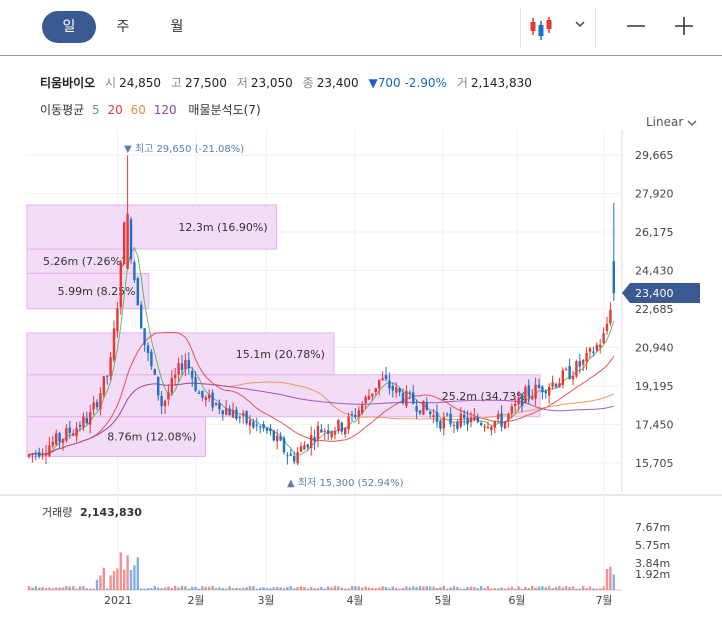  I want to click on tab-day: 일, so click(69, 27).